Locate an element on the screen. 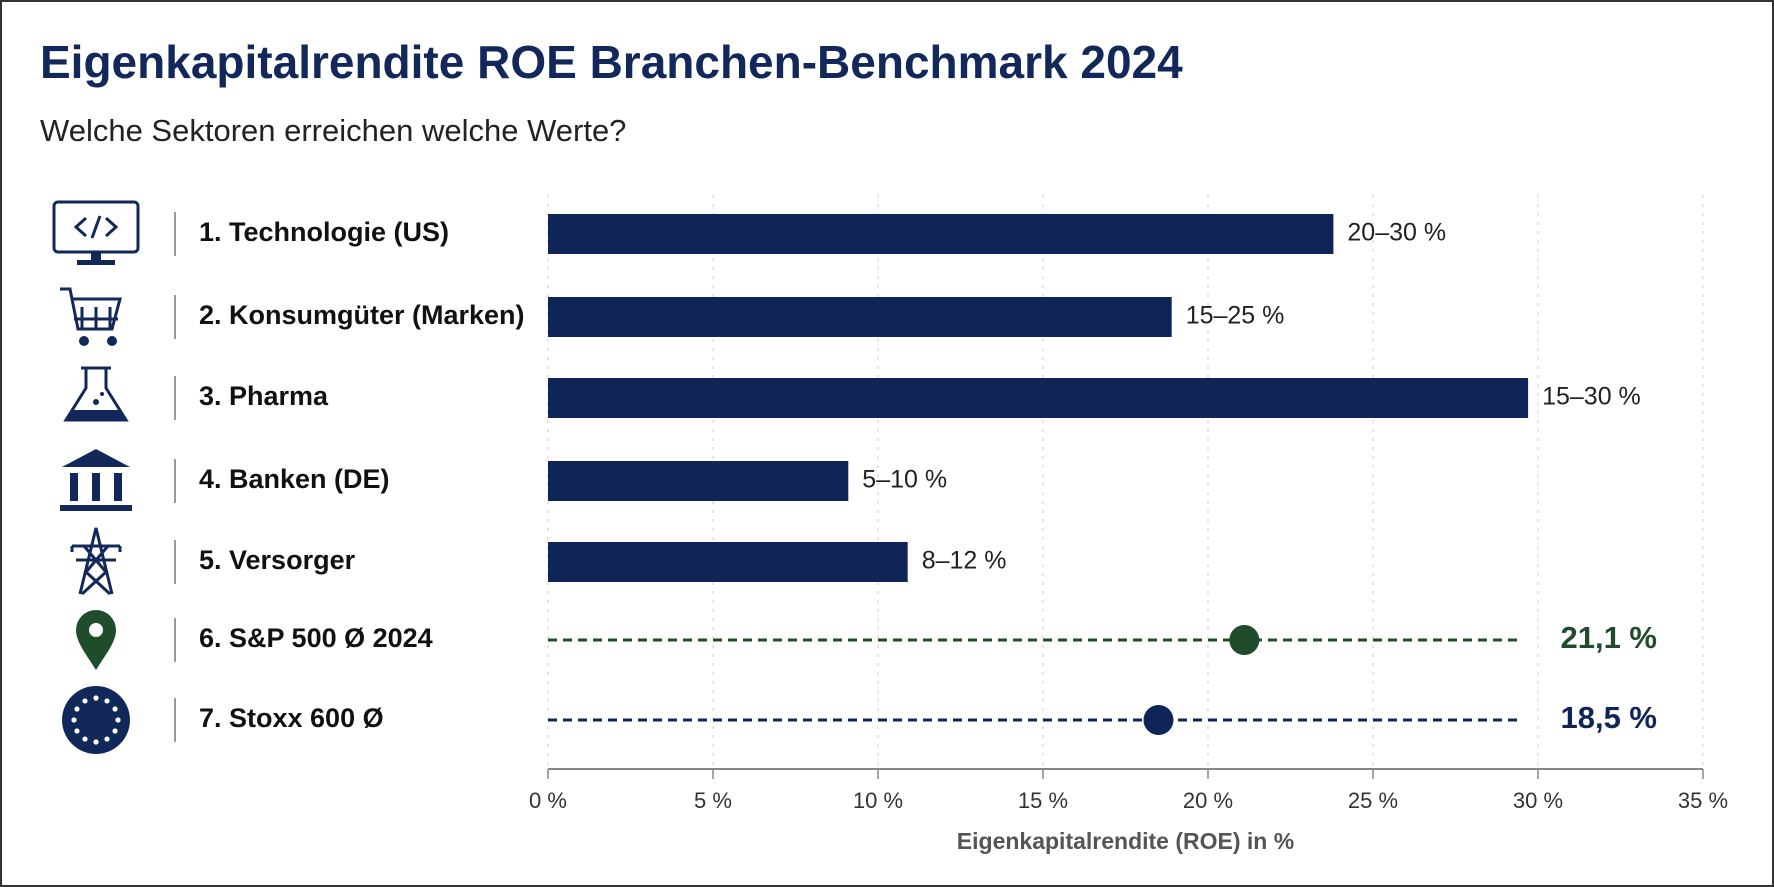 The image size is (1774, 887). range-label: 15–30 % is located at coordinates (1591, 397).